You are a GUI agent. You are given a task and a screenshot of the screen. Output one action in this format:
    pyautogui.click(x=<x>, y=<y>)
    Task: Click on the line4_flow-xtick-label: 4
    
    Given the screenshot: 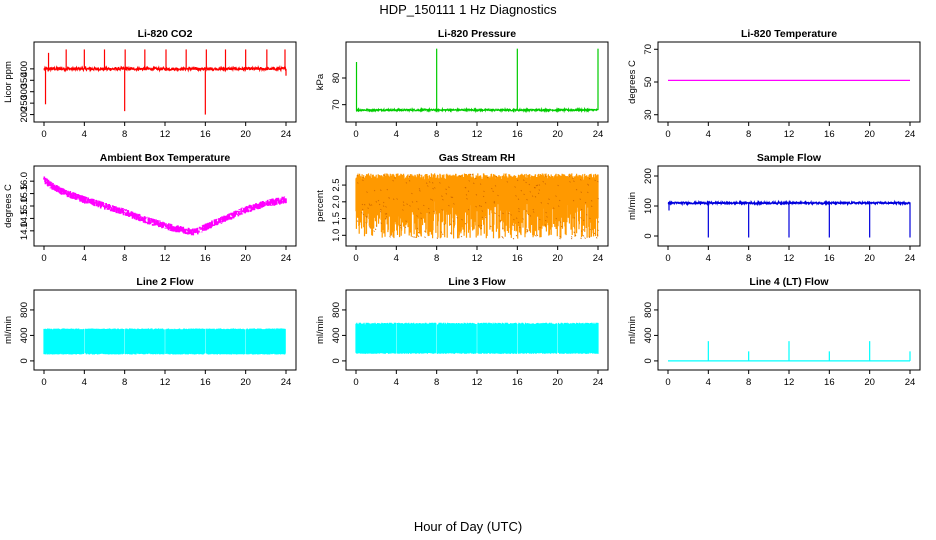 What is the action you would take?
    pyautogui.click(x=708, y=382)
    